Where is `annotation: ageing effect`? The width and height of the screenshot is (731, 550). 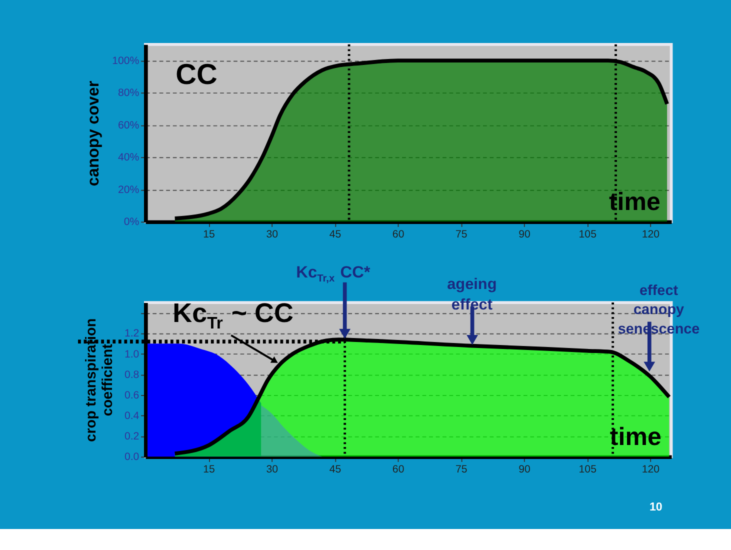
annotation: ageing effect is located at coordinates (472, 295).